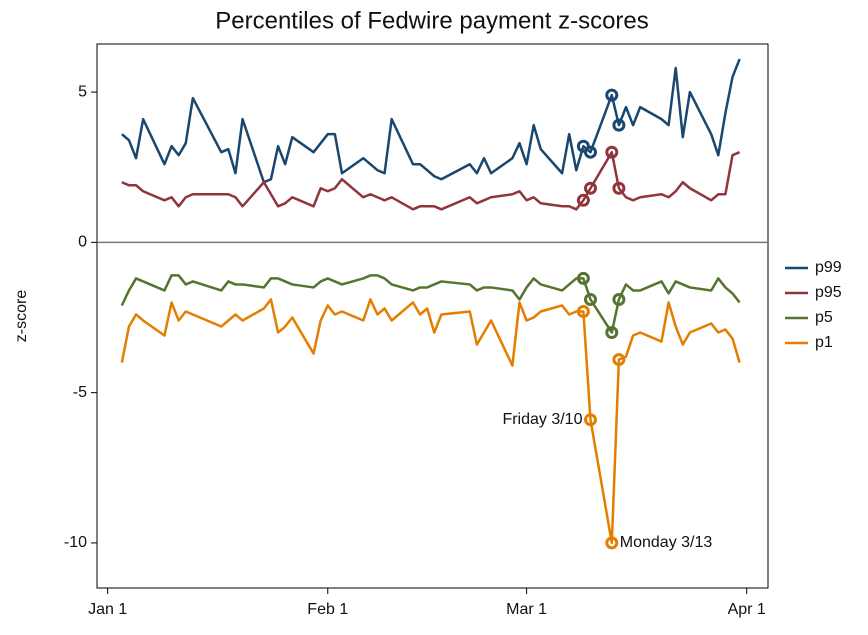 The width and height of the screenshot is (868, 635). What do you see at coordinates (824, 317) in the screenshot?
I see `legend-label: p5` at bounding box center [824, 317].